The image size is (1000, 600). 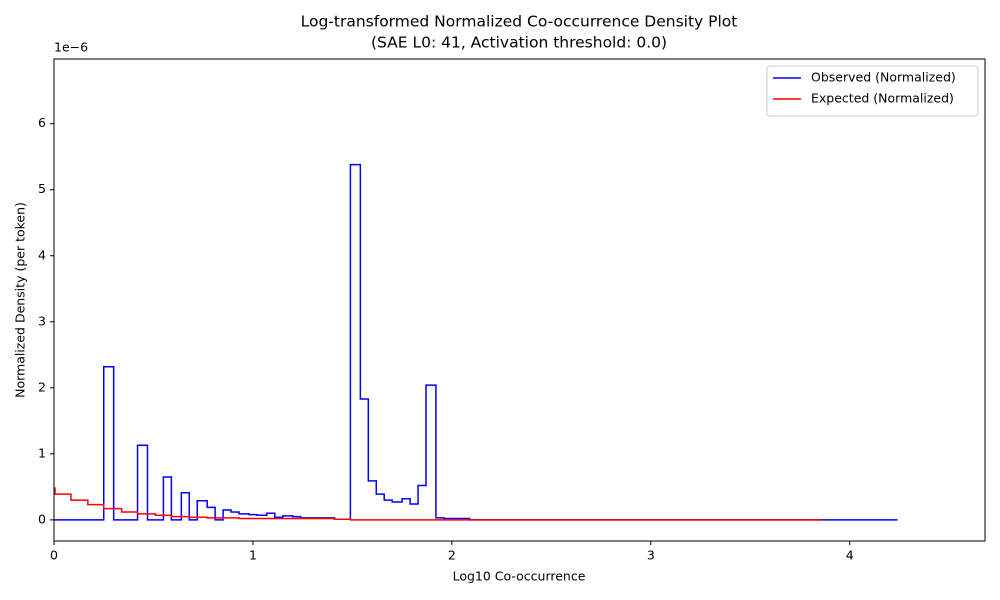 I want to click on x-tick-label: 4, so click(x=850, y=555).